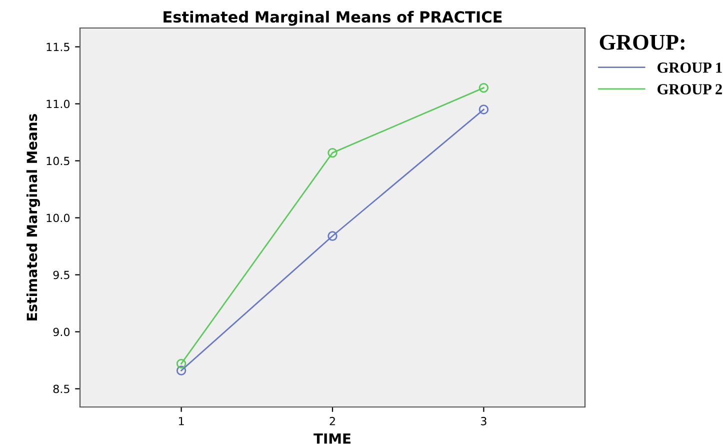 Image resolution: width=723 pixels, height=446 pixels. Describe the element at coordinates (33, 217) in the screenshot. I see `y-axis-title: Estimated Marginal Means` at that location.